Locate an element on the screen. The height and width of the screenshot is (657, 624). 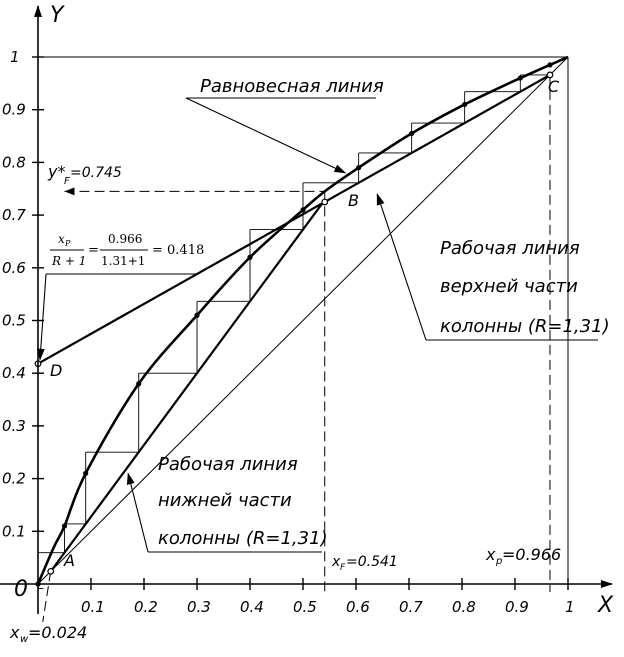
origin-label: 0 is located at coordinates (21, 589).